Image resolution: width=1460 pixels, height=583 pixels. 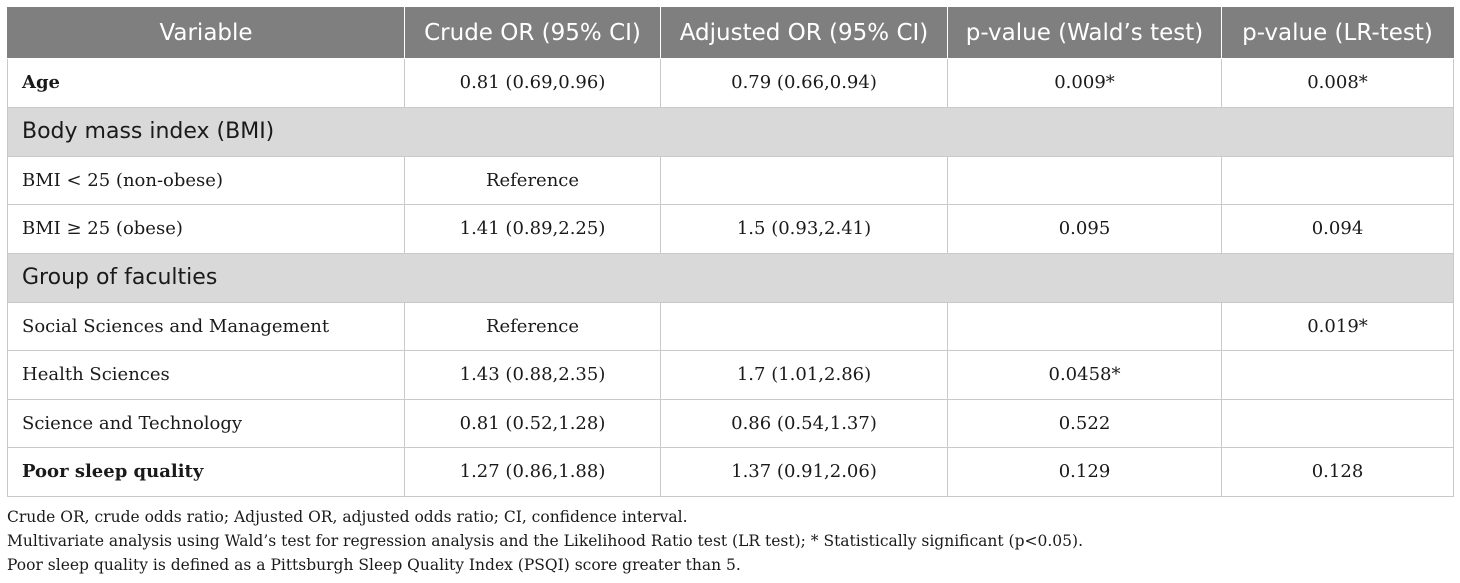 I want to click on table-row: BMI < 25 (non-obese) Reference, so click(x=730, y=180).